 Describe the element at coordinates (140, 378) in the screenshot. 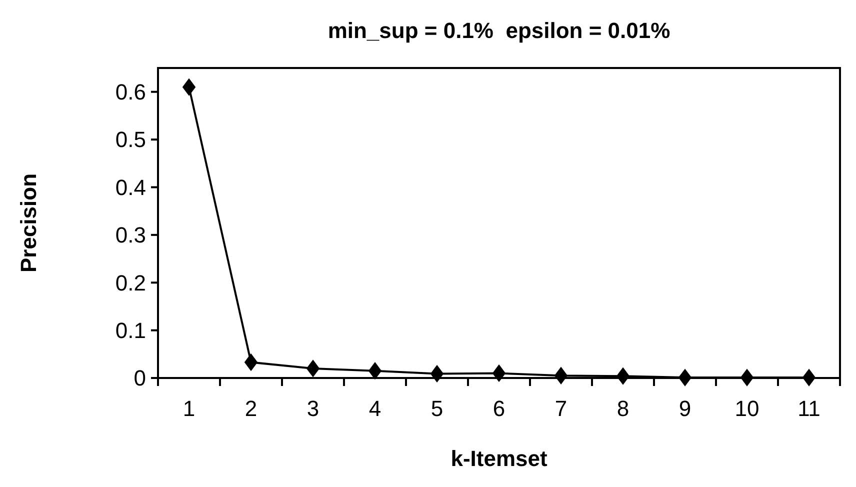

I see `y-tick-label: 0` at that location.